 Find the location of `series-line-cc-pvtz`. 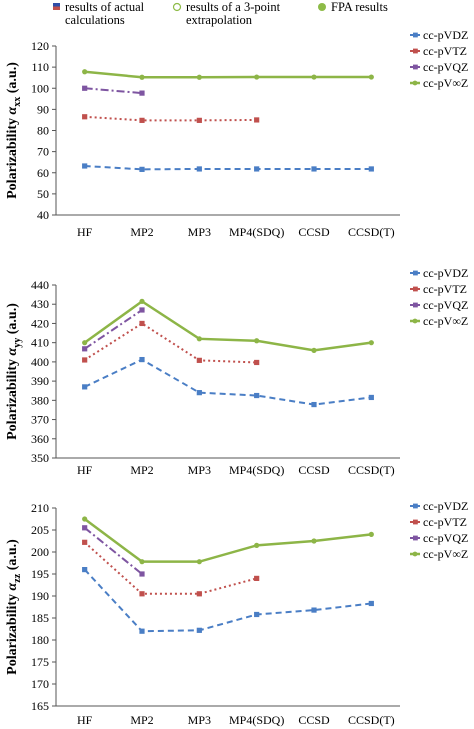

series-line-cc-pvtz is located at coordinates (170, 118).